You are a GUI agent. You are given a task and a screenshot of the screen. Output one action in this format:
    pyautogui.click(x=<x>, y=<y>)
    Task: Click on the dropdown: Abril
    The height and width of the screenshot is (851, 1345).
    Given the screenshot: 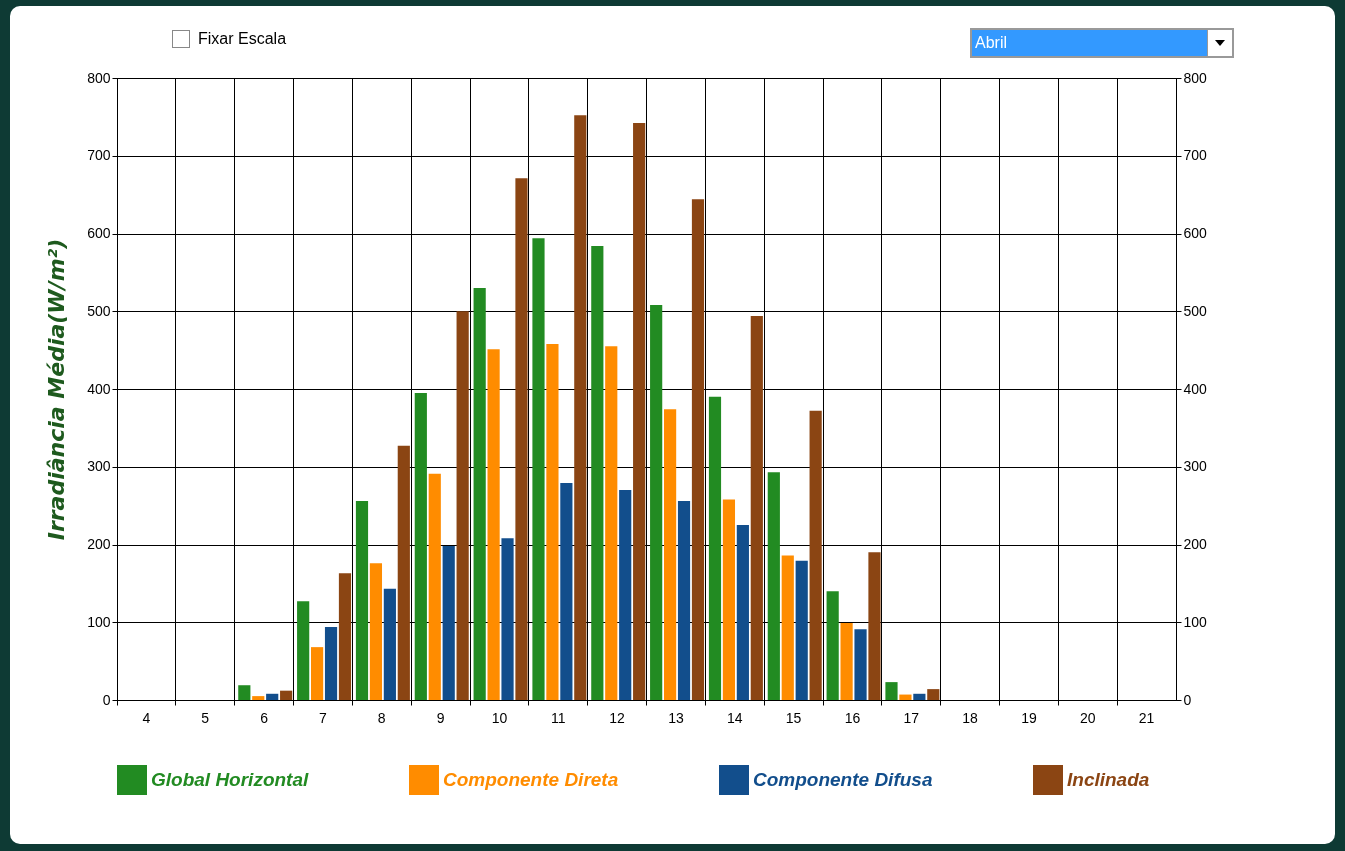 What is the action you would take?
    pyautogui.click(x=1102, y=43)
    